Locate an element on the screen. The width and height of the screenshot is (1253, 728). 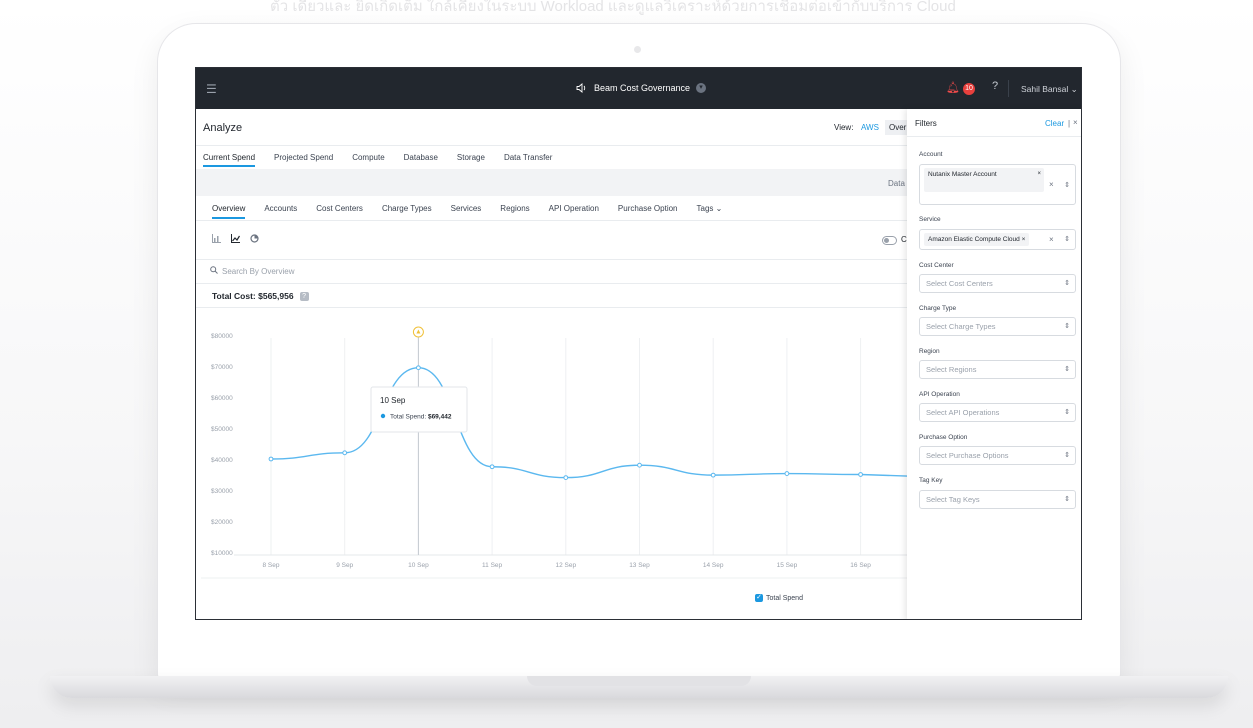
x-tick-label: 12 Sep is located at coordinates (565, 565).